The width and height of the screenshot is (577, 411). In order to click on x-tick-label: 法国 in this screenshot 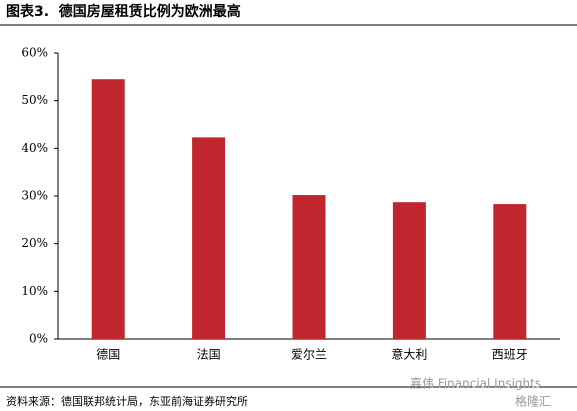, I will do `click(209, 355)`.